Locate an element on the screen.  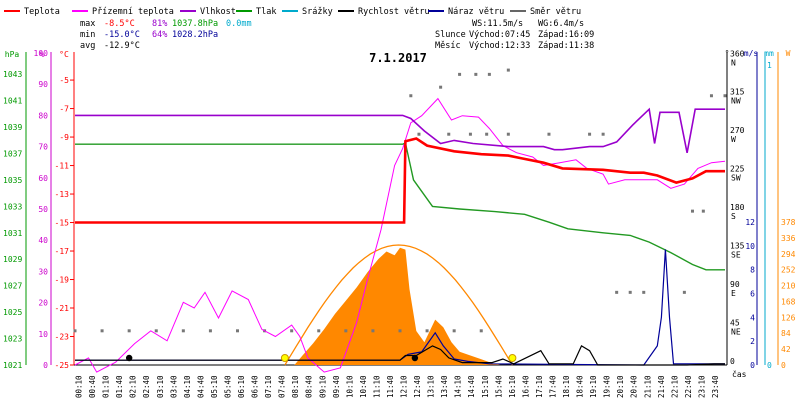
temperature-tick-label: -25 is located at coordinates (62, 365).